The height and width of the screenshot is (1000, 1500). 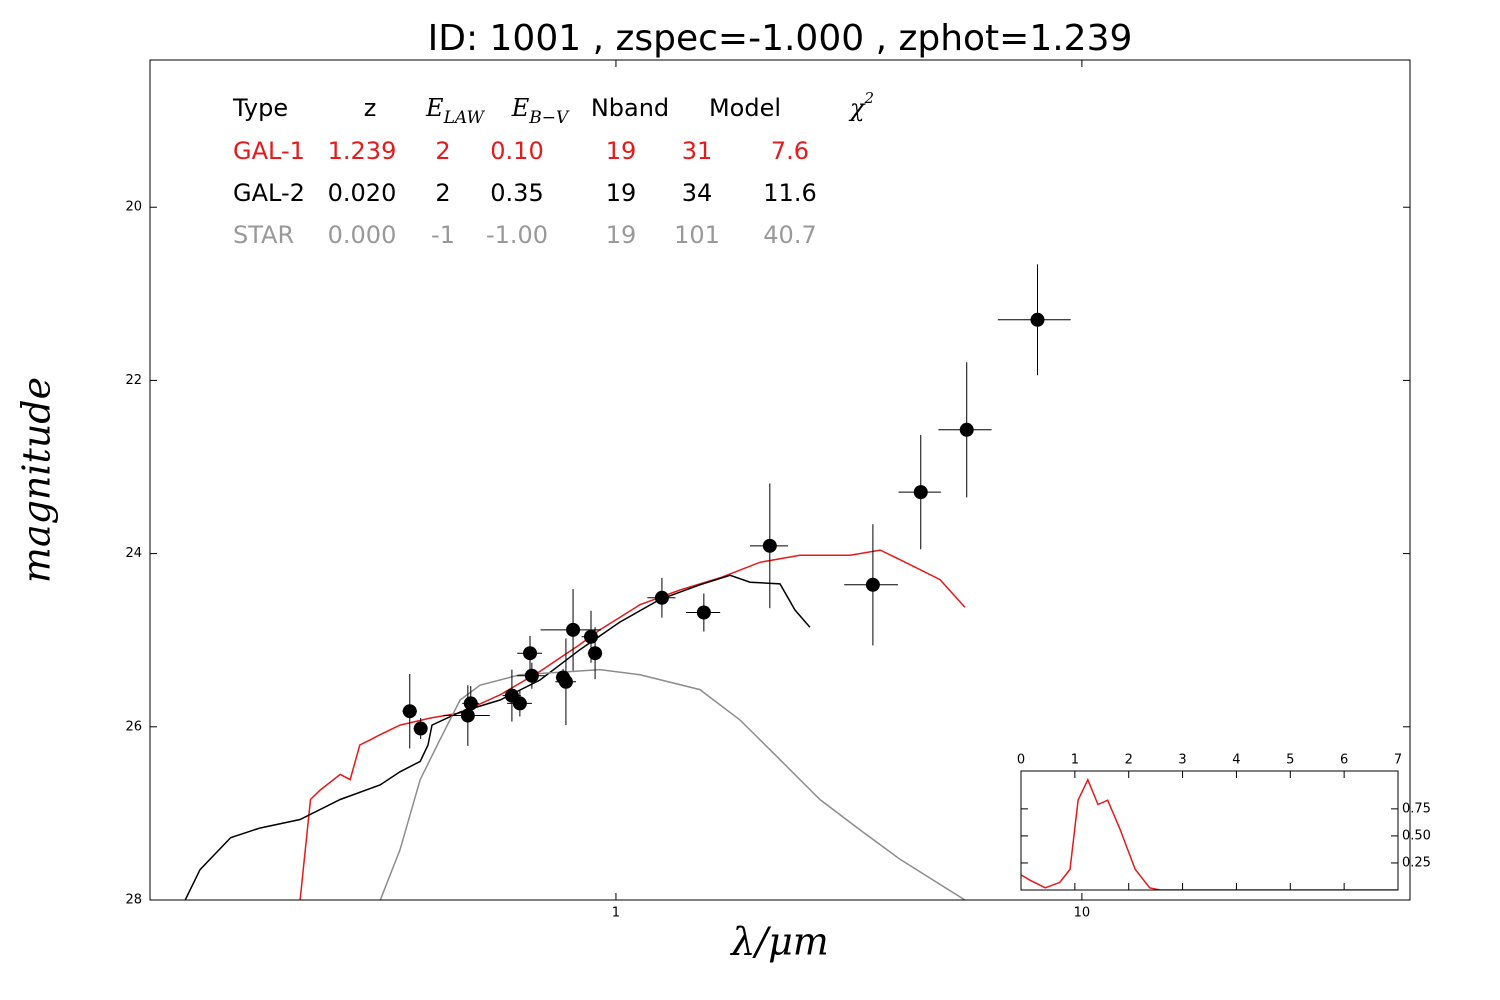 What do you see at coordinates (1290, 760) in the screenshot?
I see `x-tick-label: 5` at bounding box center [1290, 760].